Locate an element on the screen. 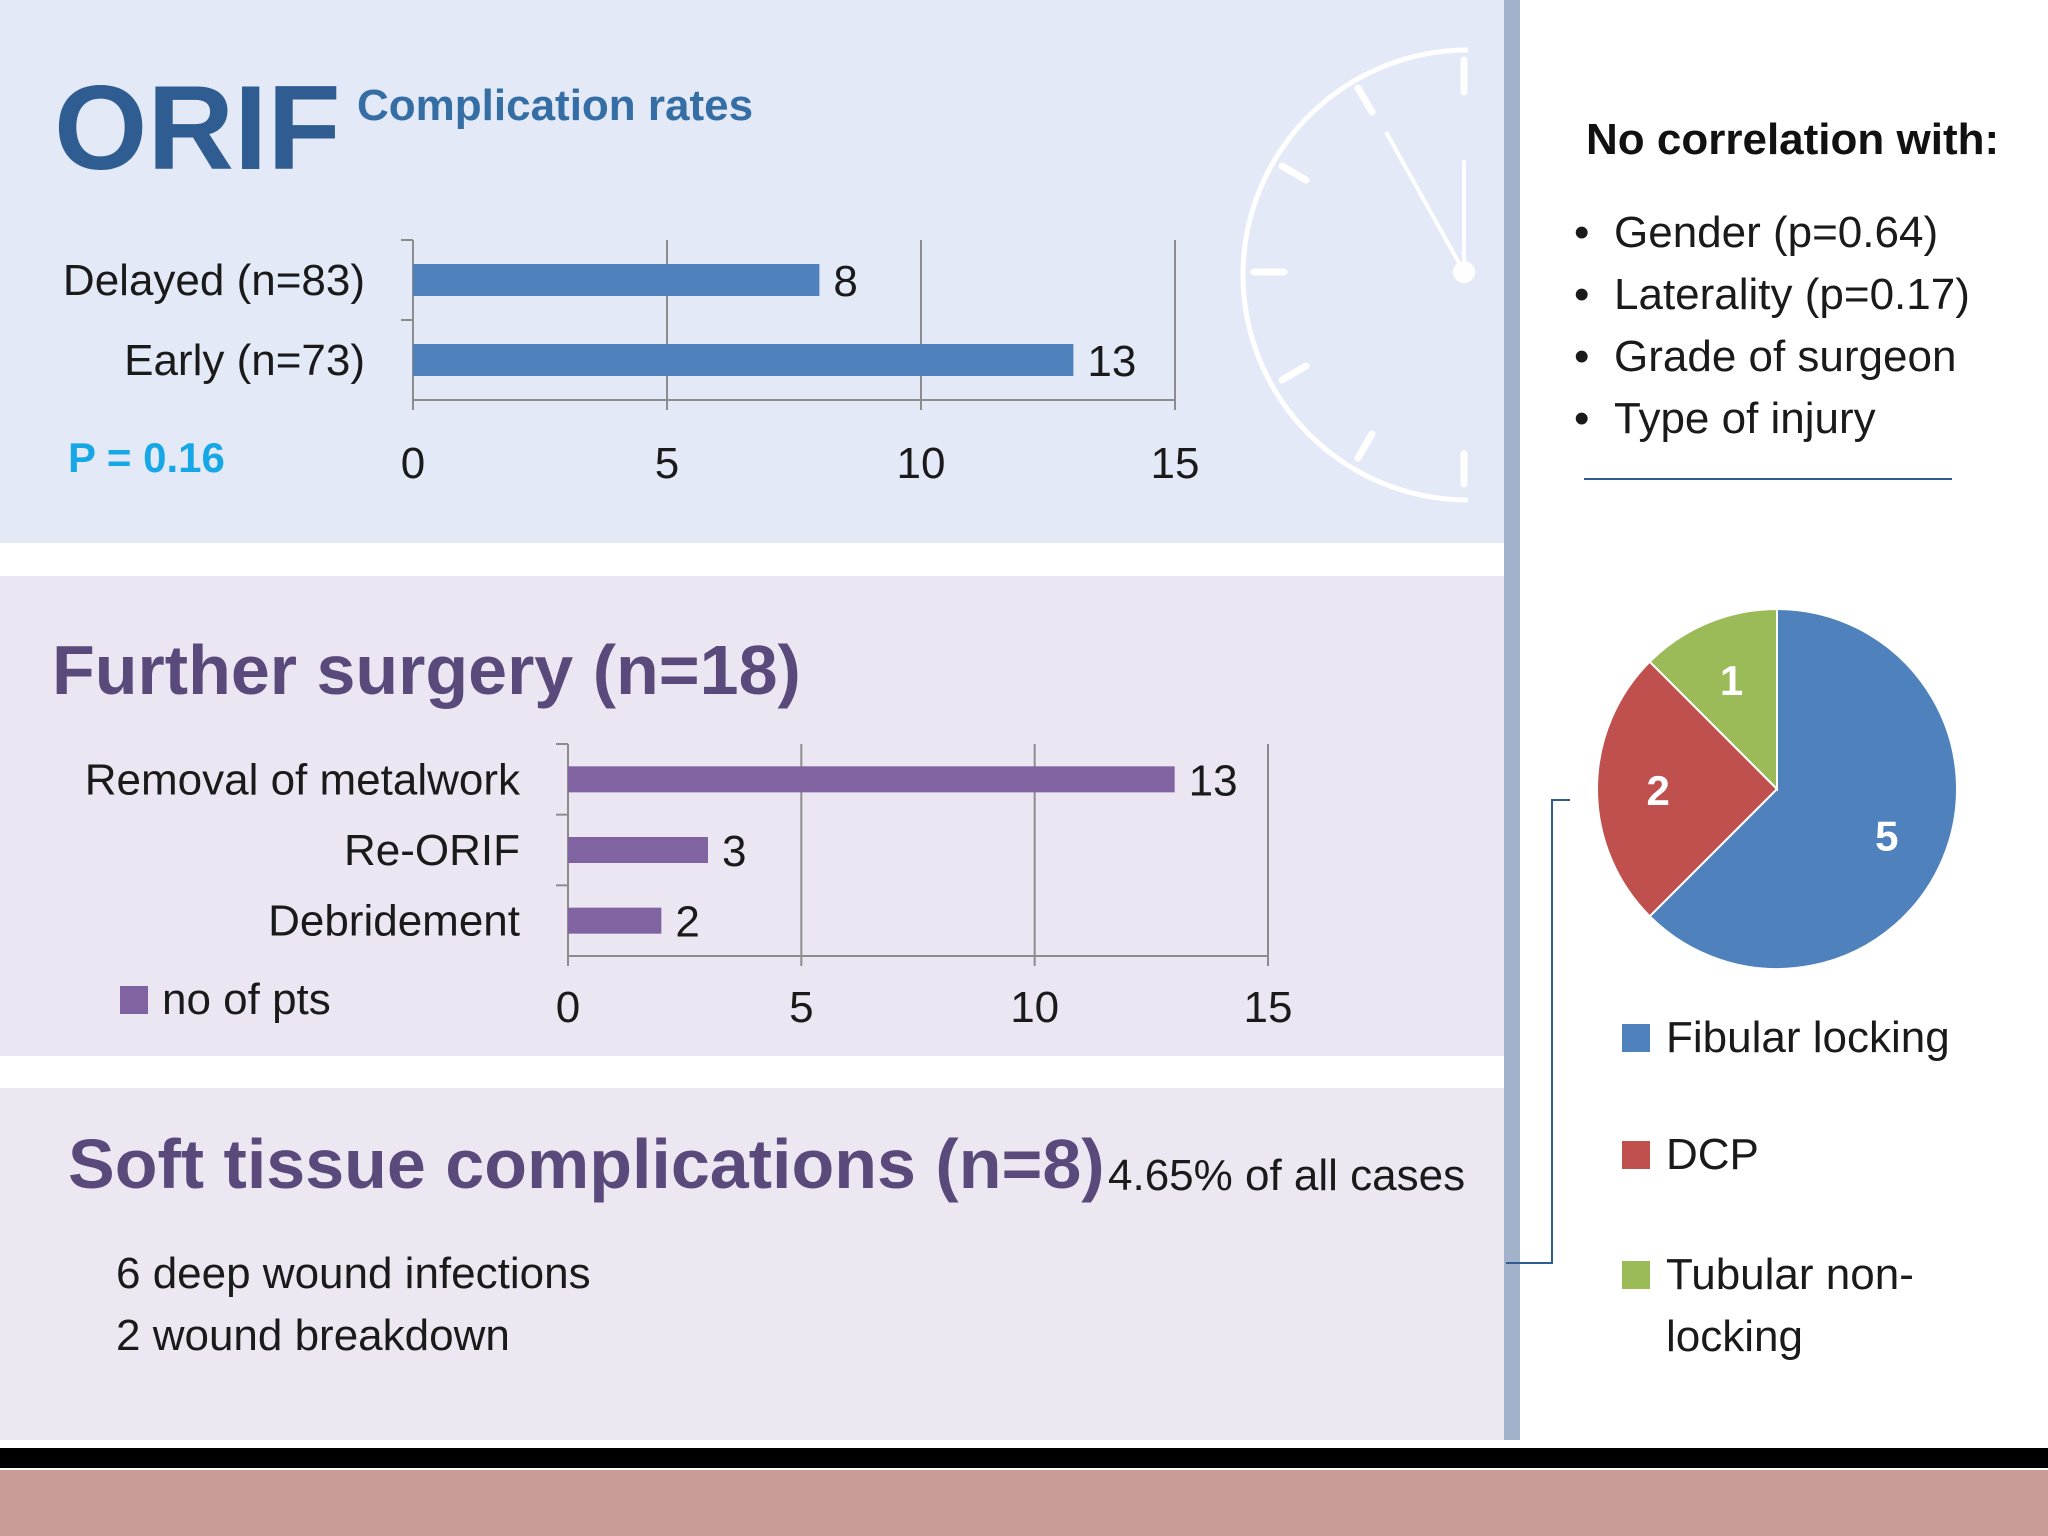 This screenshot has height=1536, width=2048. category-label: Delayed (n=83) is located at coordinates (214, 280).